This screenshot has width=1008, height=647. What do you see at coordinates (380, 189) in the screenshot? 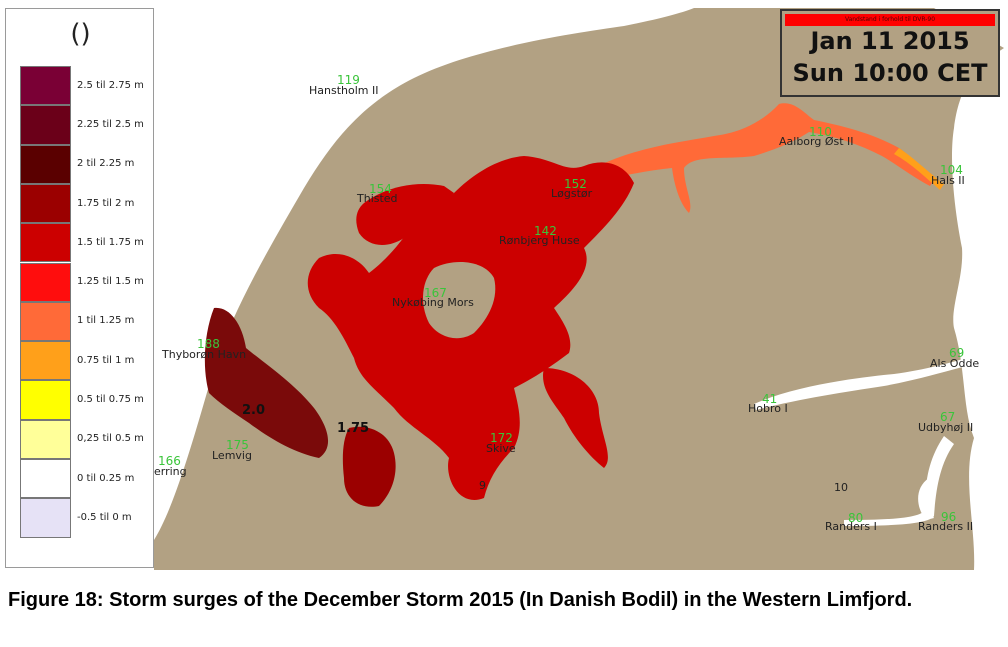
I see `station-thisted: 154` at bounding box center [380, 189].